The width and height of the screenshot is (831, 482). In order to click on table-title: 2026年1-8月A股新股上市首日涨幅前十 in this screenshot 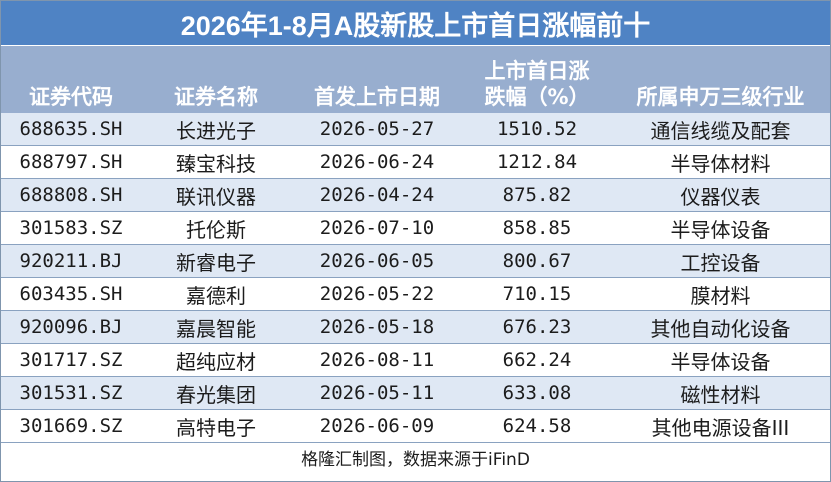, I will do `click(415, 23)`.